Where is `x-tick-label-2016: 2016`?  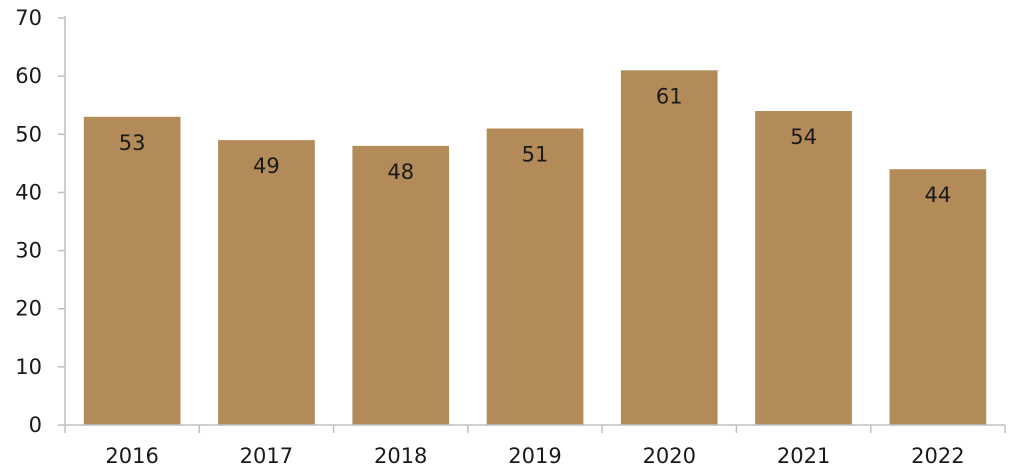 x-tick-label-2016: 2016 is located at coordinates (131, 456).